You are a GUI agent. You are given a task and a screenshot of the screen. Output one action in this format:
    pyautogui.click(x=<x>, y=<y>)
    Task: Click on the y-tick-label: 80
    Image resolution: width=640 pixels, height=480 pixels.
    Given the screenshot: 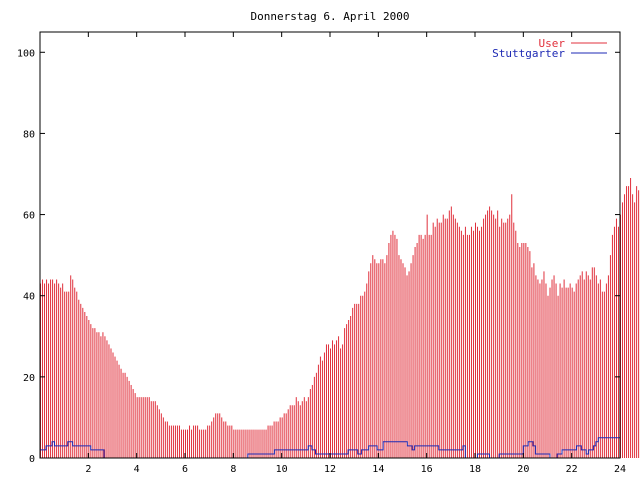 What is the action you would take?
    pyautogui.click(x=29, y=134)
    